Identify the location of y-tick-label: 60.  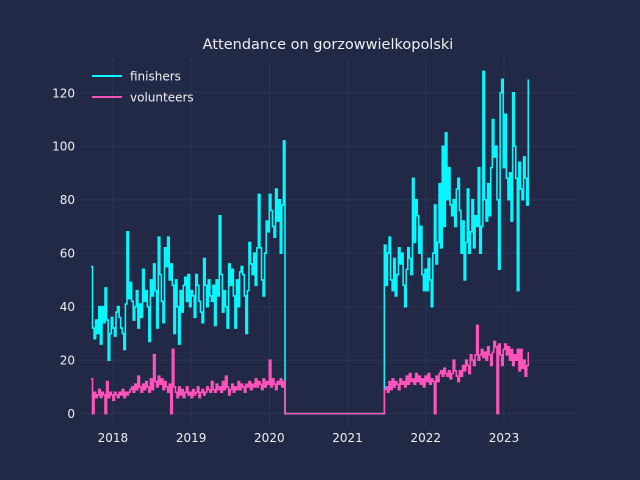
(67, 254).